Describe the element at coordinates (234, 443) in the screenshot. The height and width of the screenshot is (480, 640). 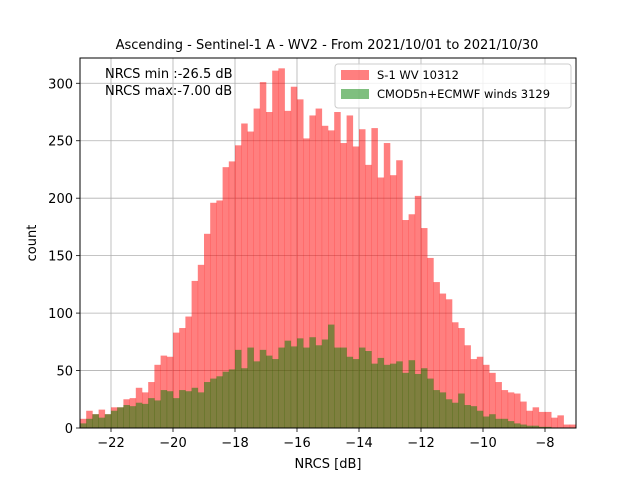
I see `x-tick-label: −18` at that location.